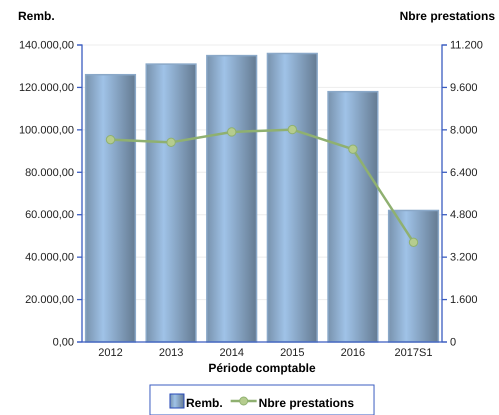  Describe the element at coordinates (353, 352) in the screenshot. I see `x-tick-label: 2016` at that location.